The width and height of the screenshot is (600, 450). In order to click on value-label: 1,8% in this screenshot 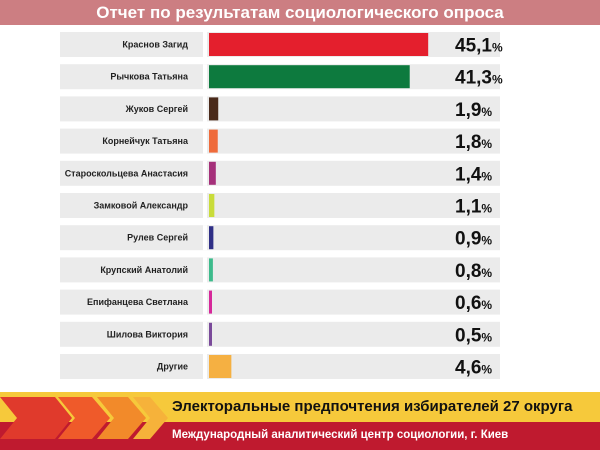, I will do `click(473, 142)`.